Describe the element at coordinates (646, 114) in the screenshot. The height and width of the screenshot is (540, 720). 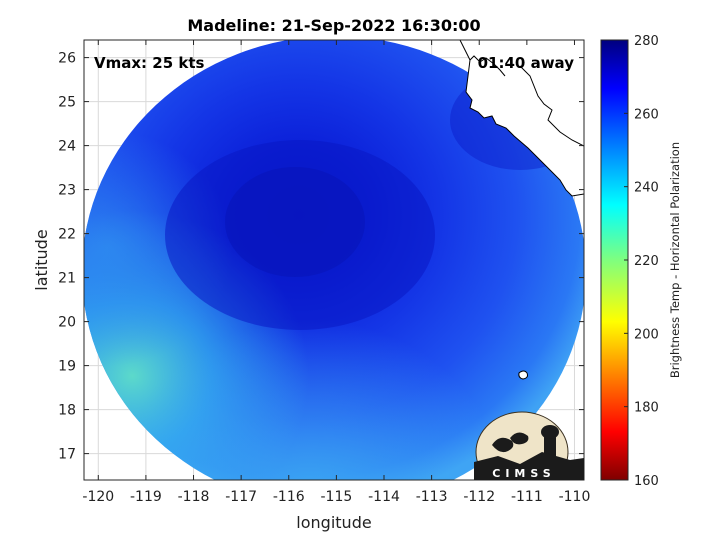
I see `colorbar-tick-label: 260` at that location.